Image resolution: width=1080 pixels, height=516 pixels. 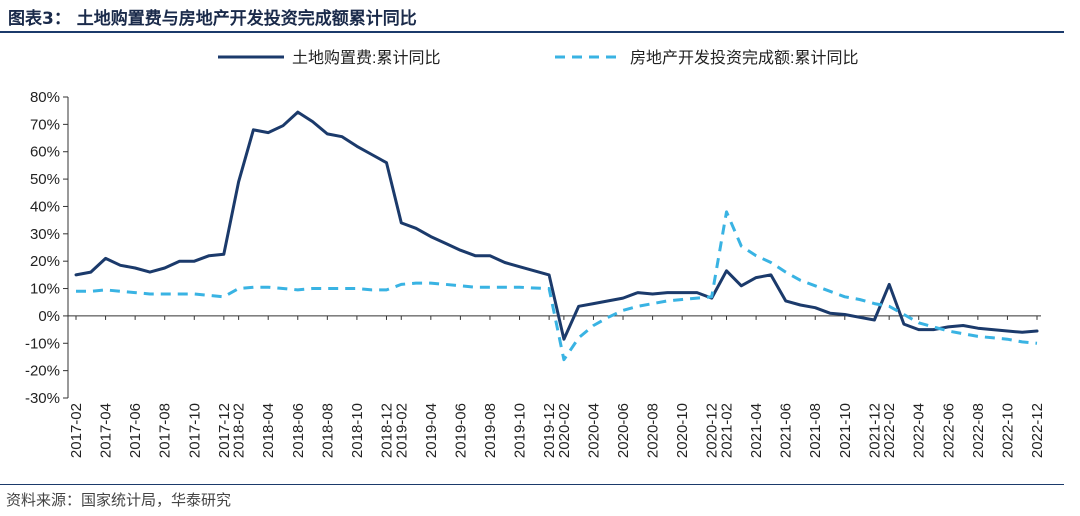 I want to click on y-tick-label: -20%, so click(x=42, y=371).